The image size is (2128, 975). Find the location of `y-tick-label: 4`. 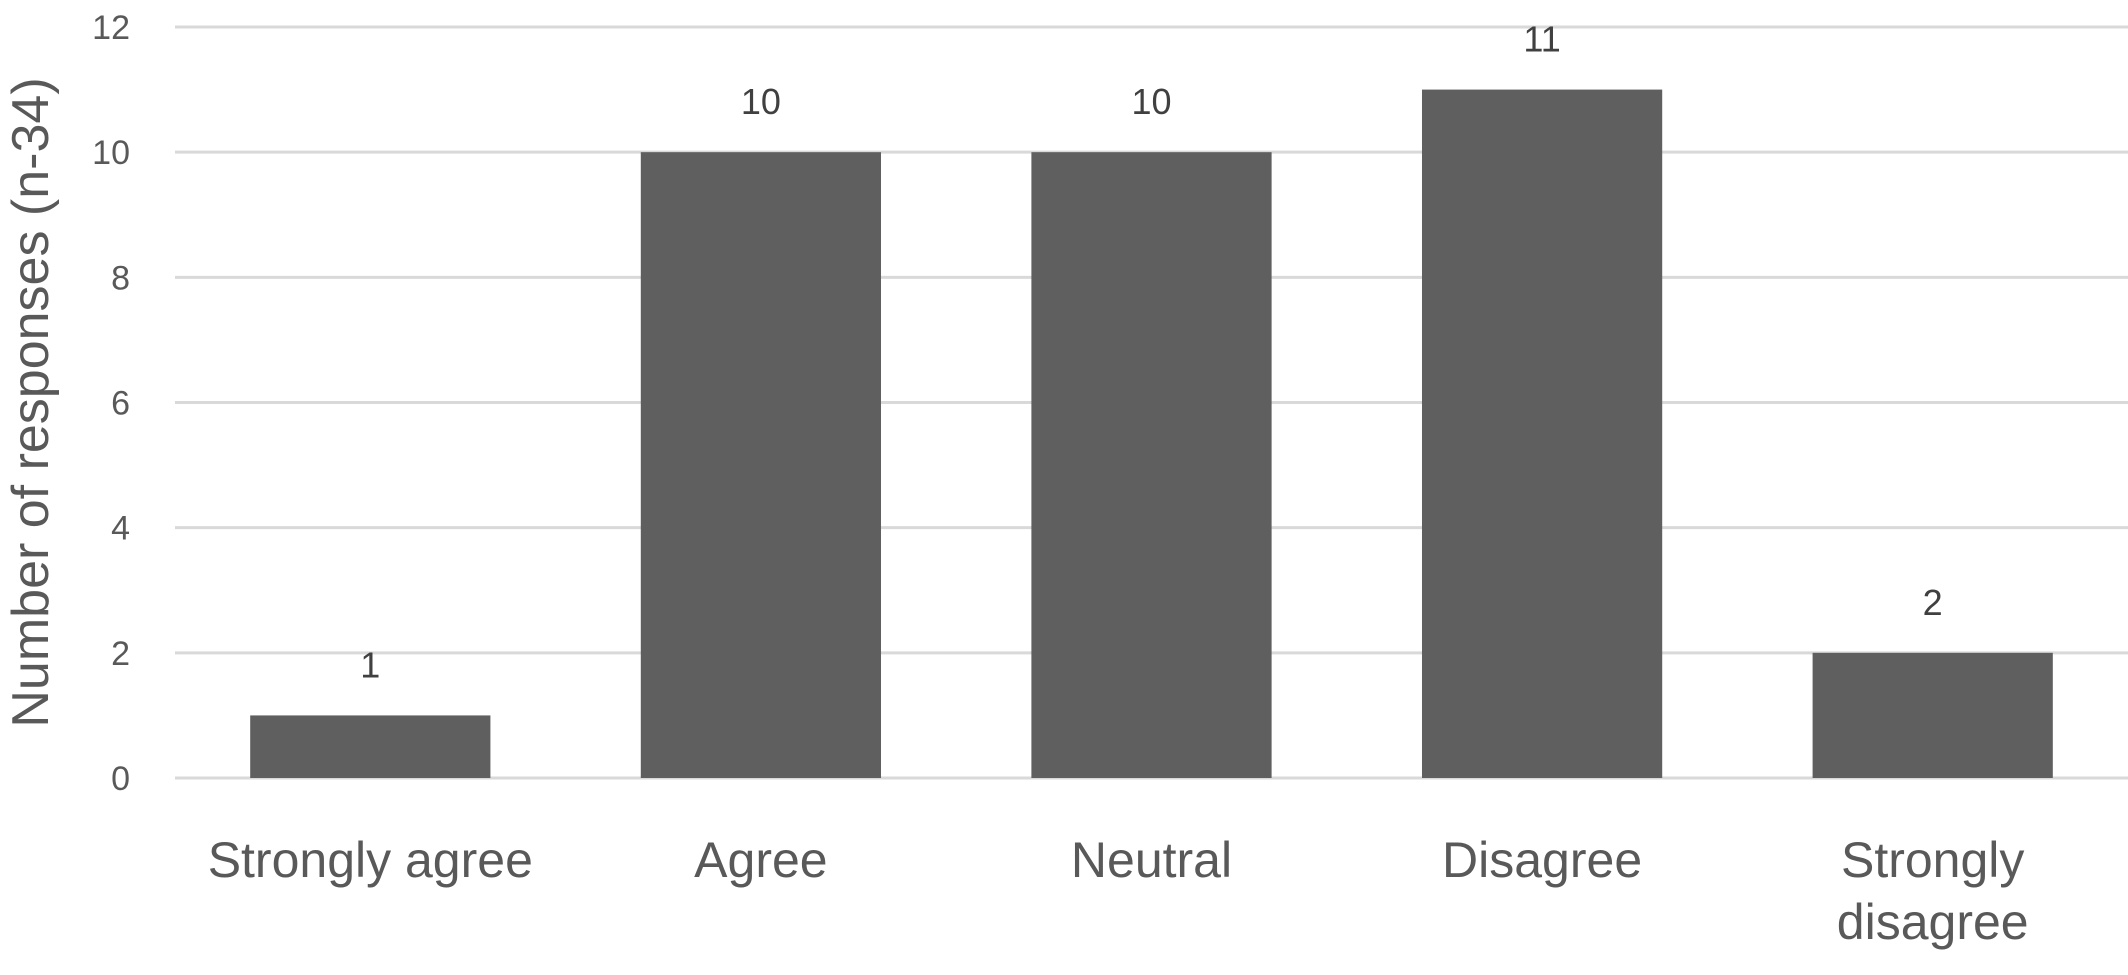

y-tick-label: 4 is located at coordinates (120, 529).